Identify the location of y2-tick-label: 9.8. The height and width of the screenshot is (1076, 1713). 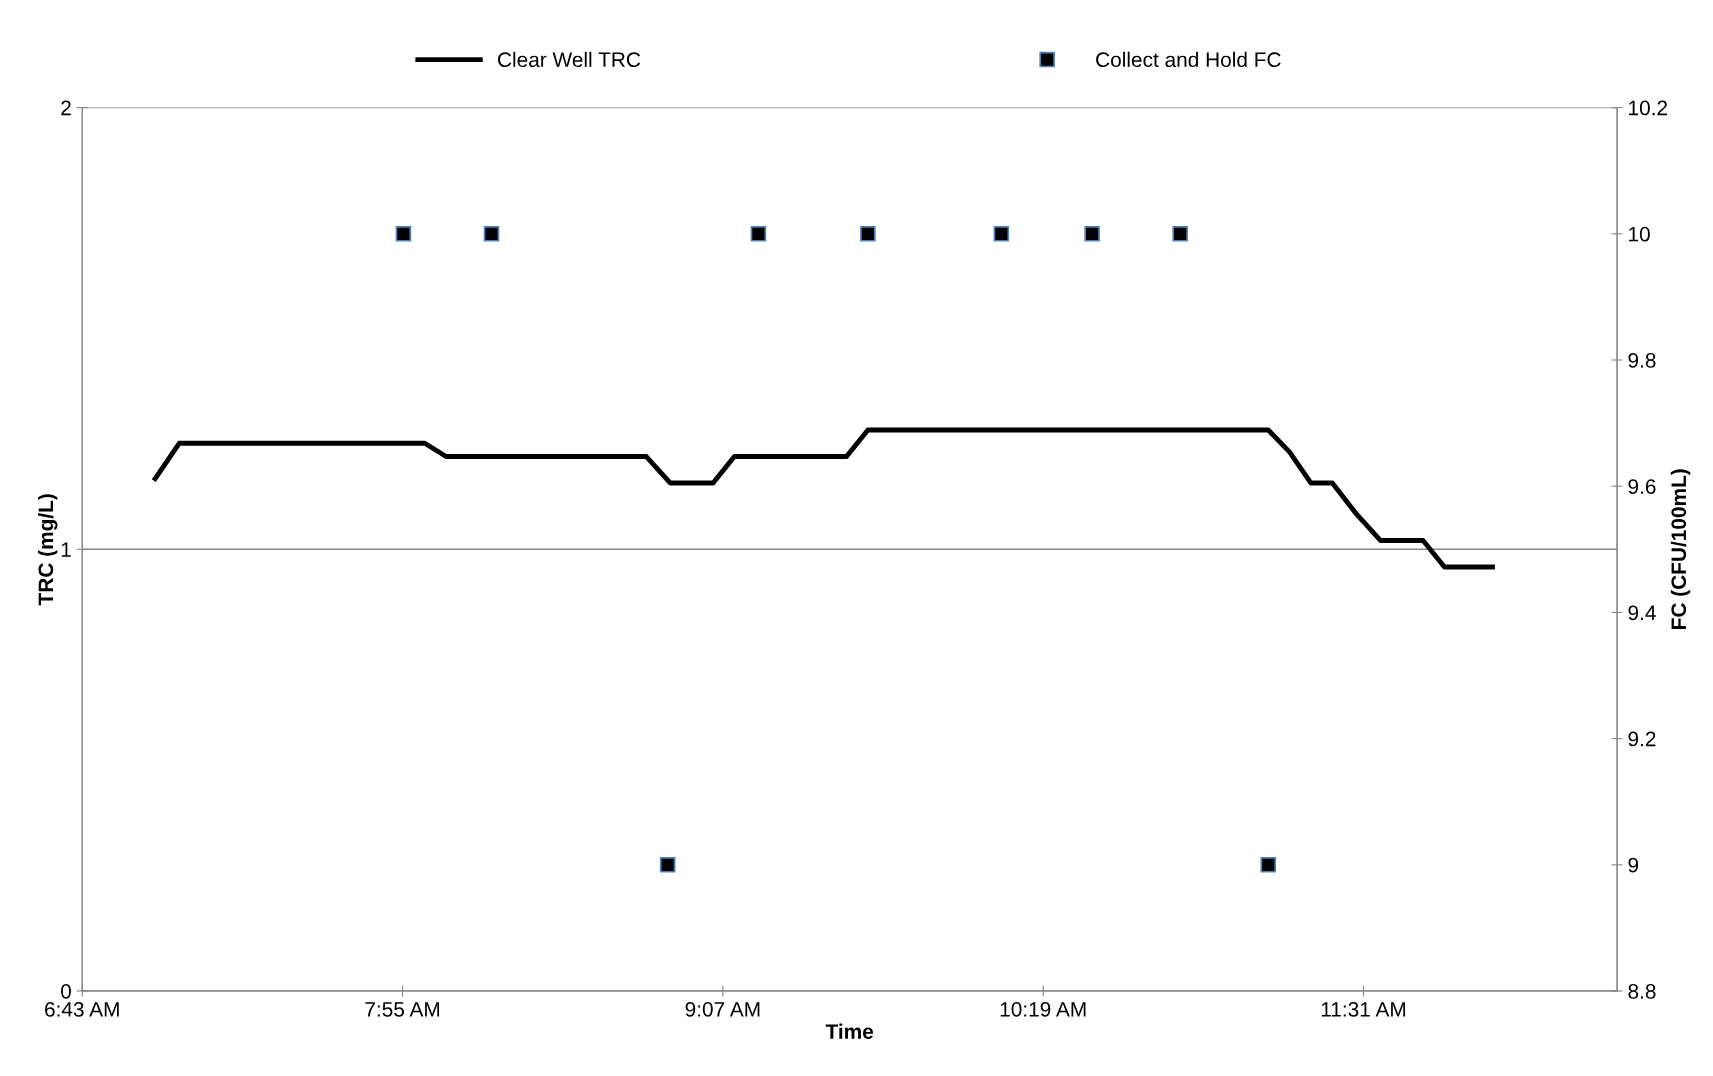
(1642, 360).